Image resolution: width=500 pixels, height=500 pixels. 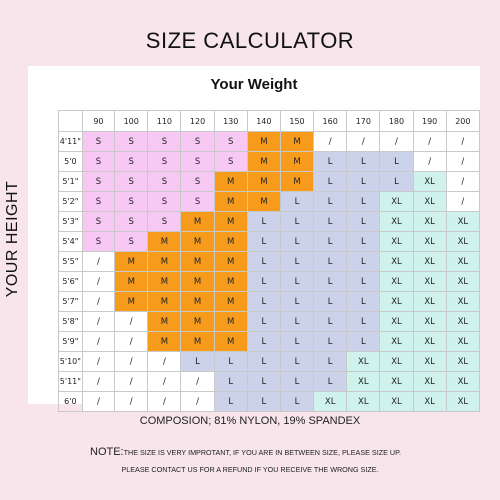 I want to click on weight-header-cell: 180, so click(x=396, y=121).